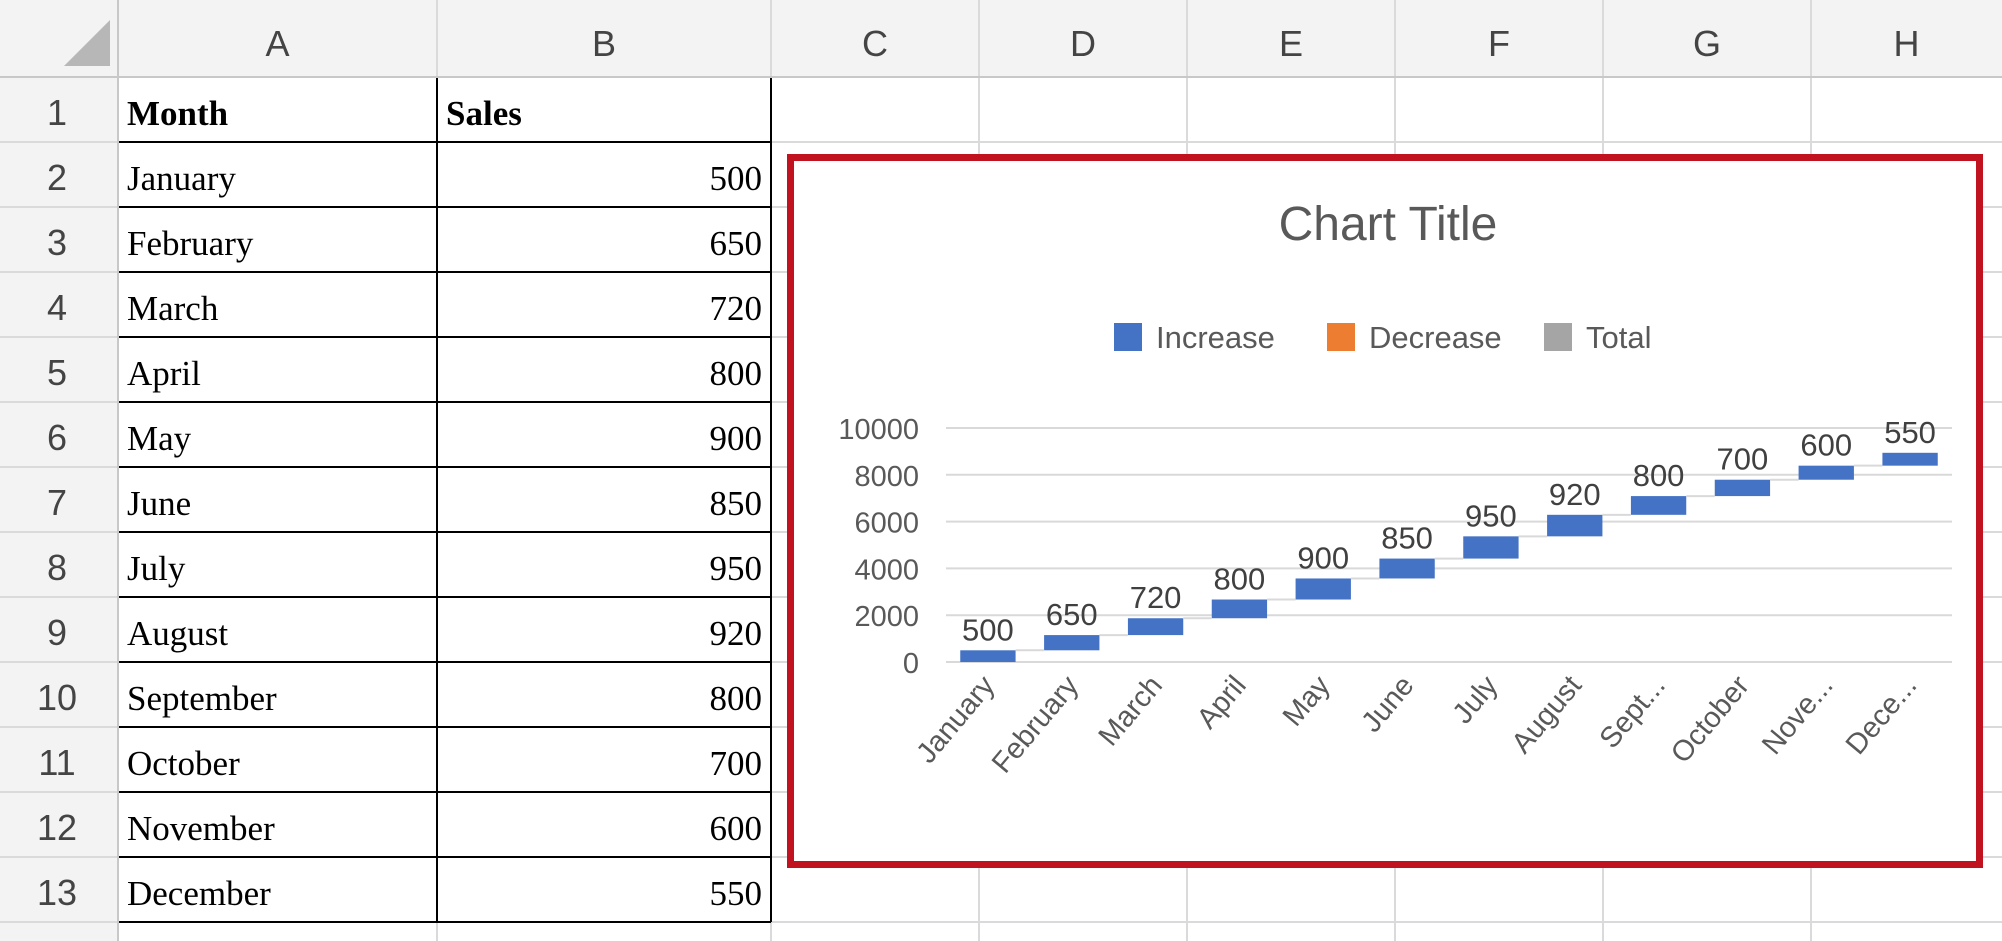 The image size is (2002, 941). I want to click on sales-cell: 900, so click(736, 438).